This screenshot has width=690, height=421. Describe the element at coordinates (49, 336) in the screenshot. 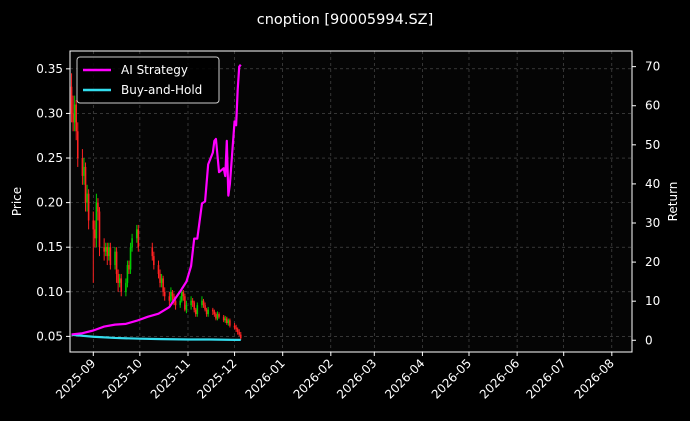

I see `left-tick-label: 0.05` at that location.